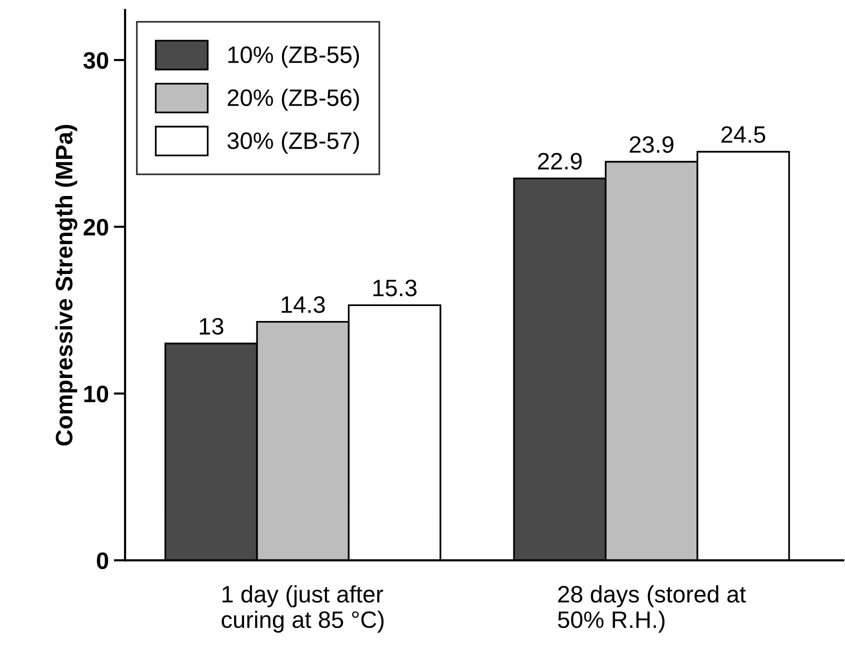  Describe the element at coordinates (96, 394) in the screenshot. I see `y-tick-label: 10` at that location.